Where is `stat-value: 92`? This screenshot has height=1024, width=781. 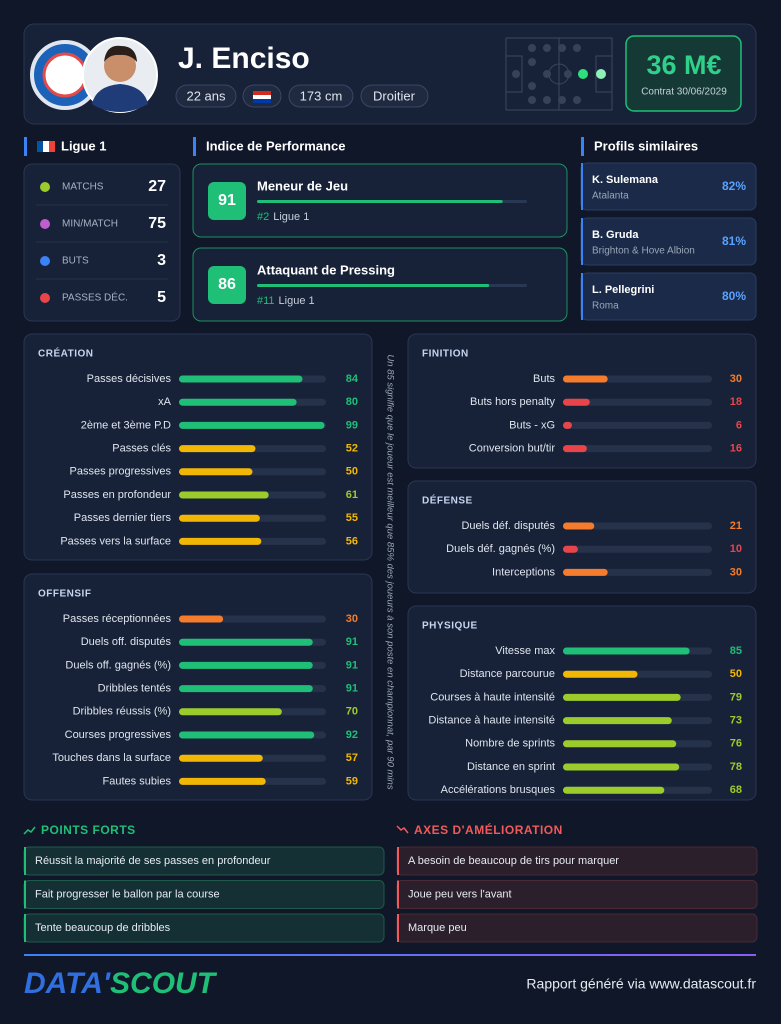
stat-value: 92 is located at coordinates (352, 735).